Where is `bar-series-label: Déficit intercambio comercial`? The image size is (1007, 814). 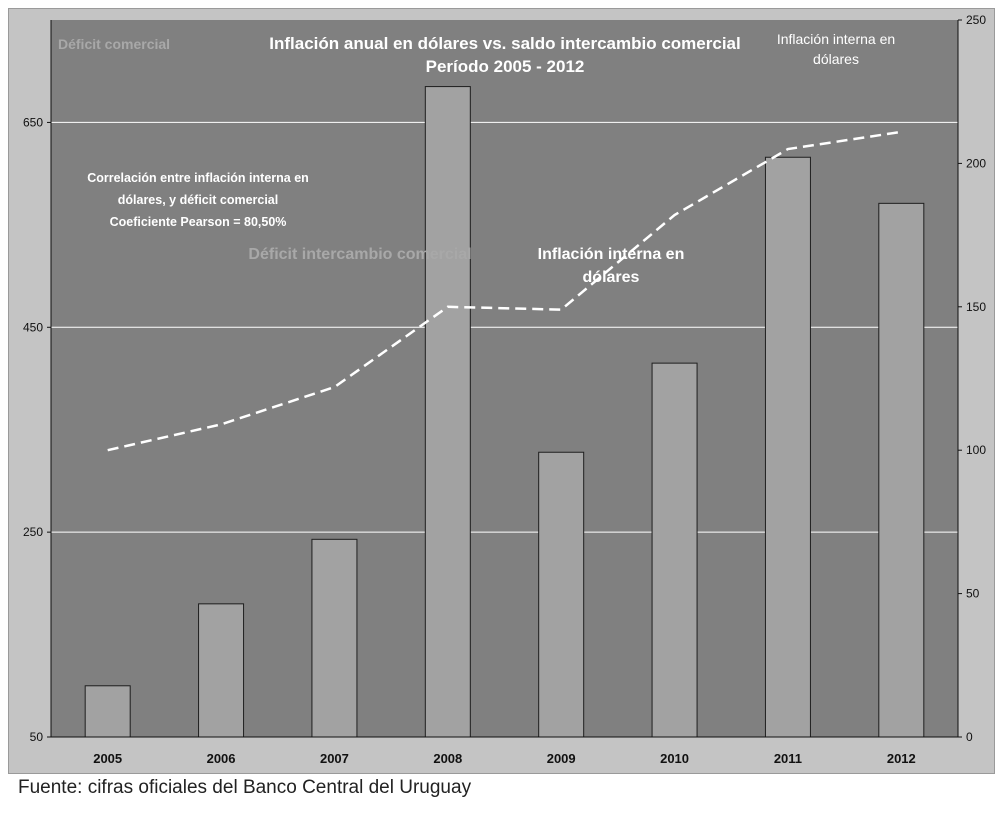 bar-series-label: Déficit intercambio comercial is located at coordinates (359, 254).